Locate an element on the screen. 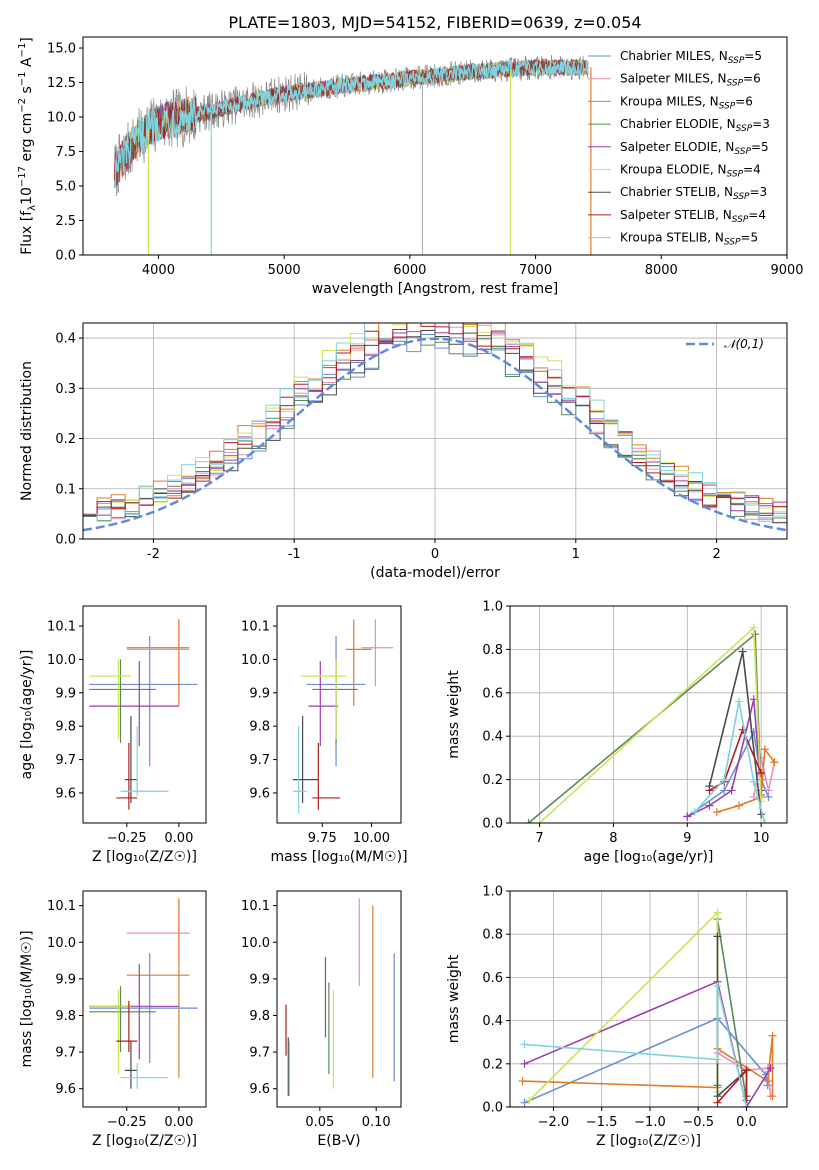 This screenshot has height=1170, width=819. x-tick-label: 9.75 is located at coordinates (322, 838).